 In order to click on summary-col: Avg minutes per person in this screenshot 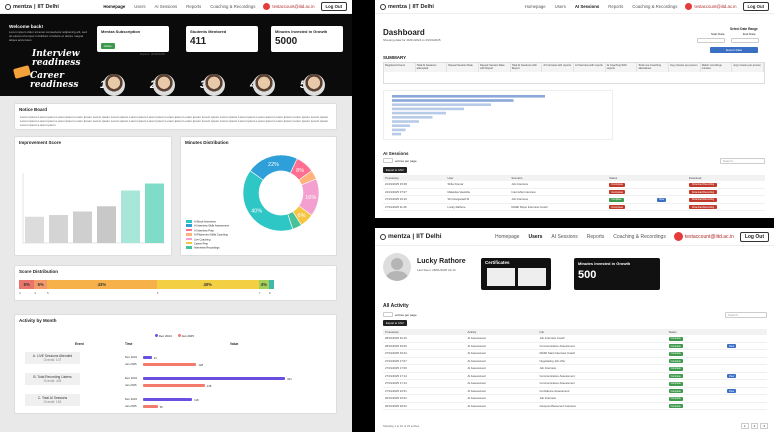, I will do `click(685, 67)`.